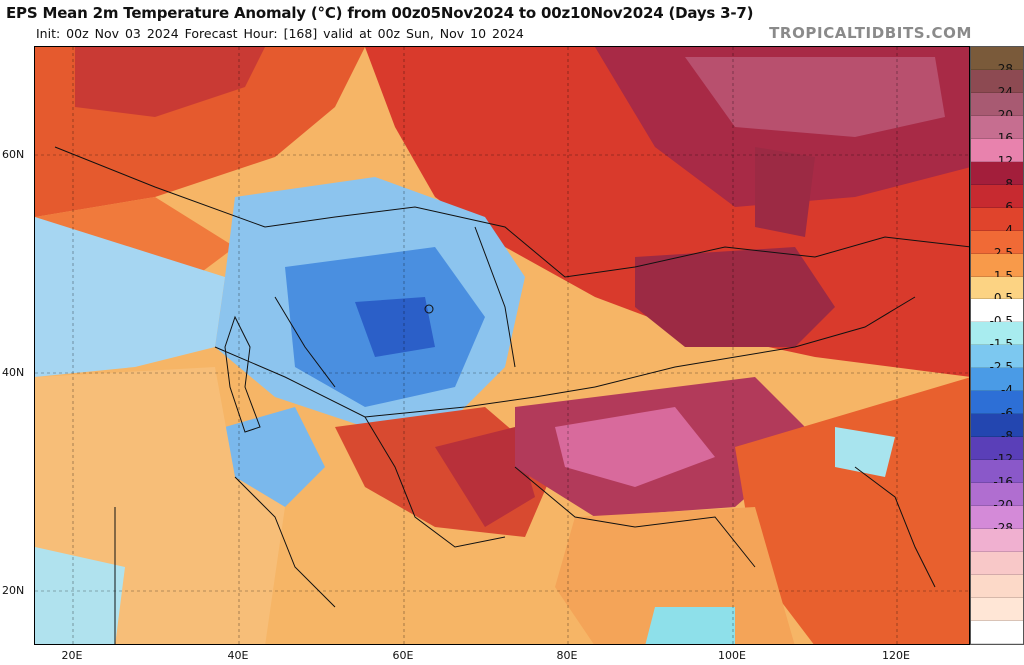  I want to click on lon-label-120e: 120E, so click(896, 655).